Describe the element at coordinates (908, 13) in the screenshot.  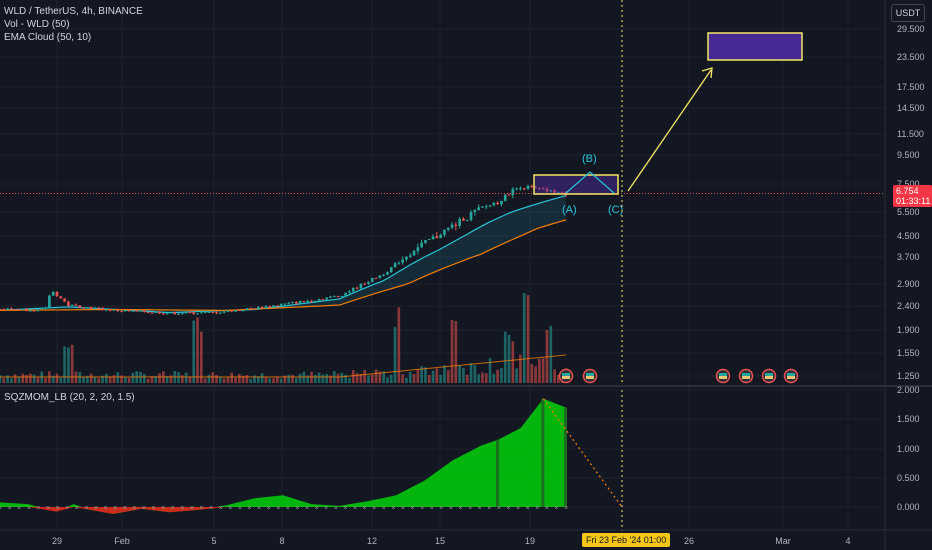
I see `currency-button: USDT` at that location.